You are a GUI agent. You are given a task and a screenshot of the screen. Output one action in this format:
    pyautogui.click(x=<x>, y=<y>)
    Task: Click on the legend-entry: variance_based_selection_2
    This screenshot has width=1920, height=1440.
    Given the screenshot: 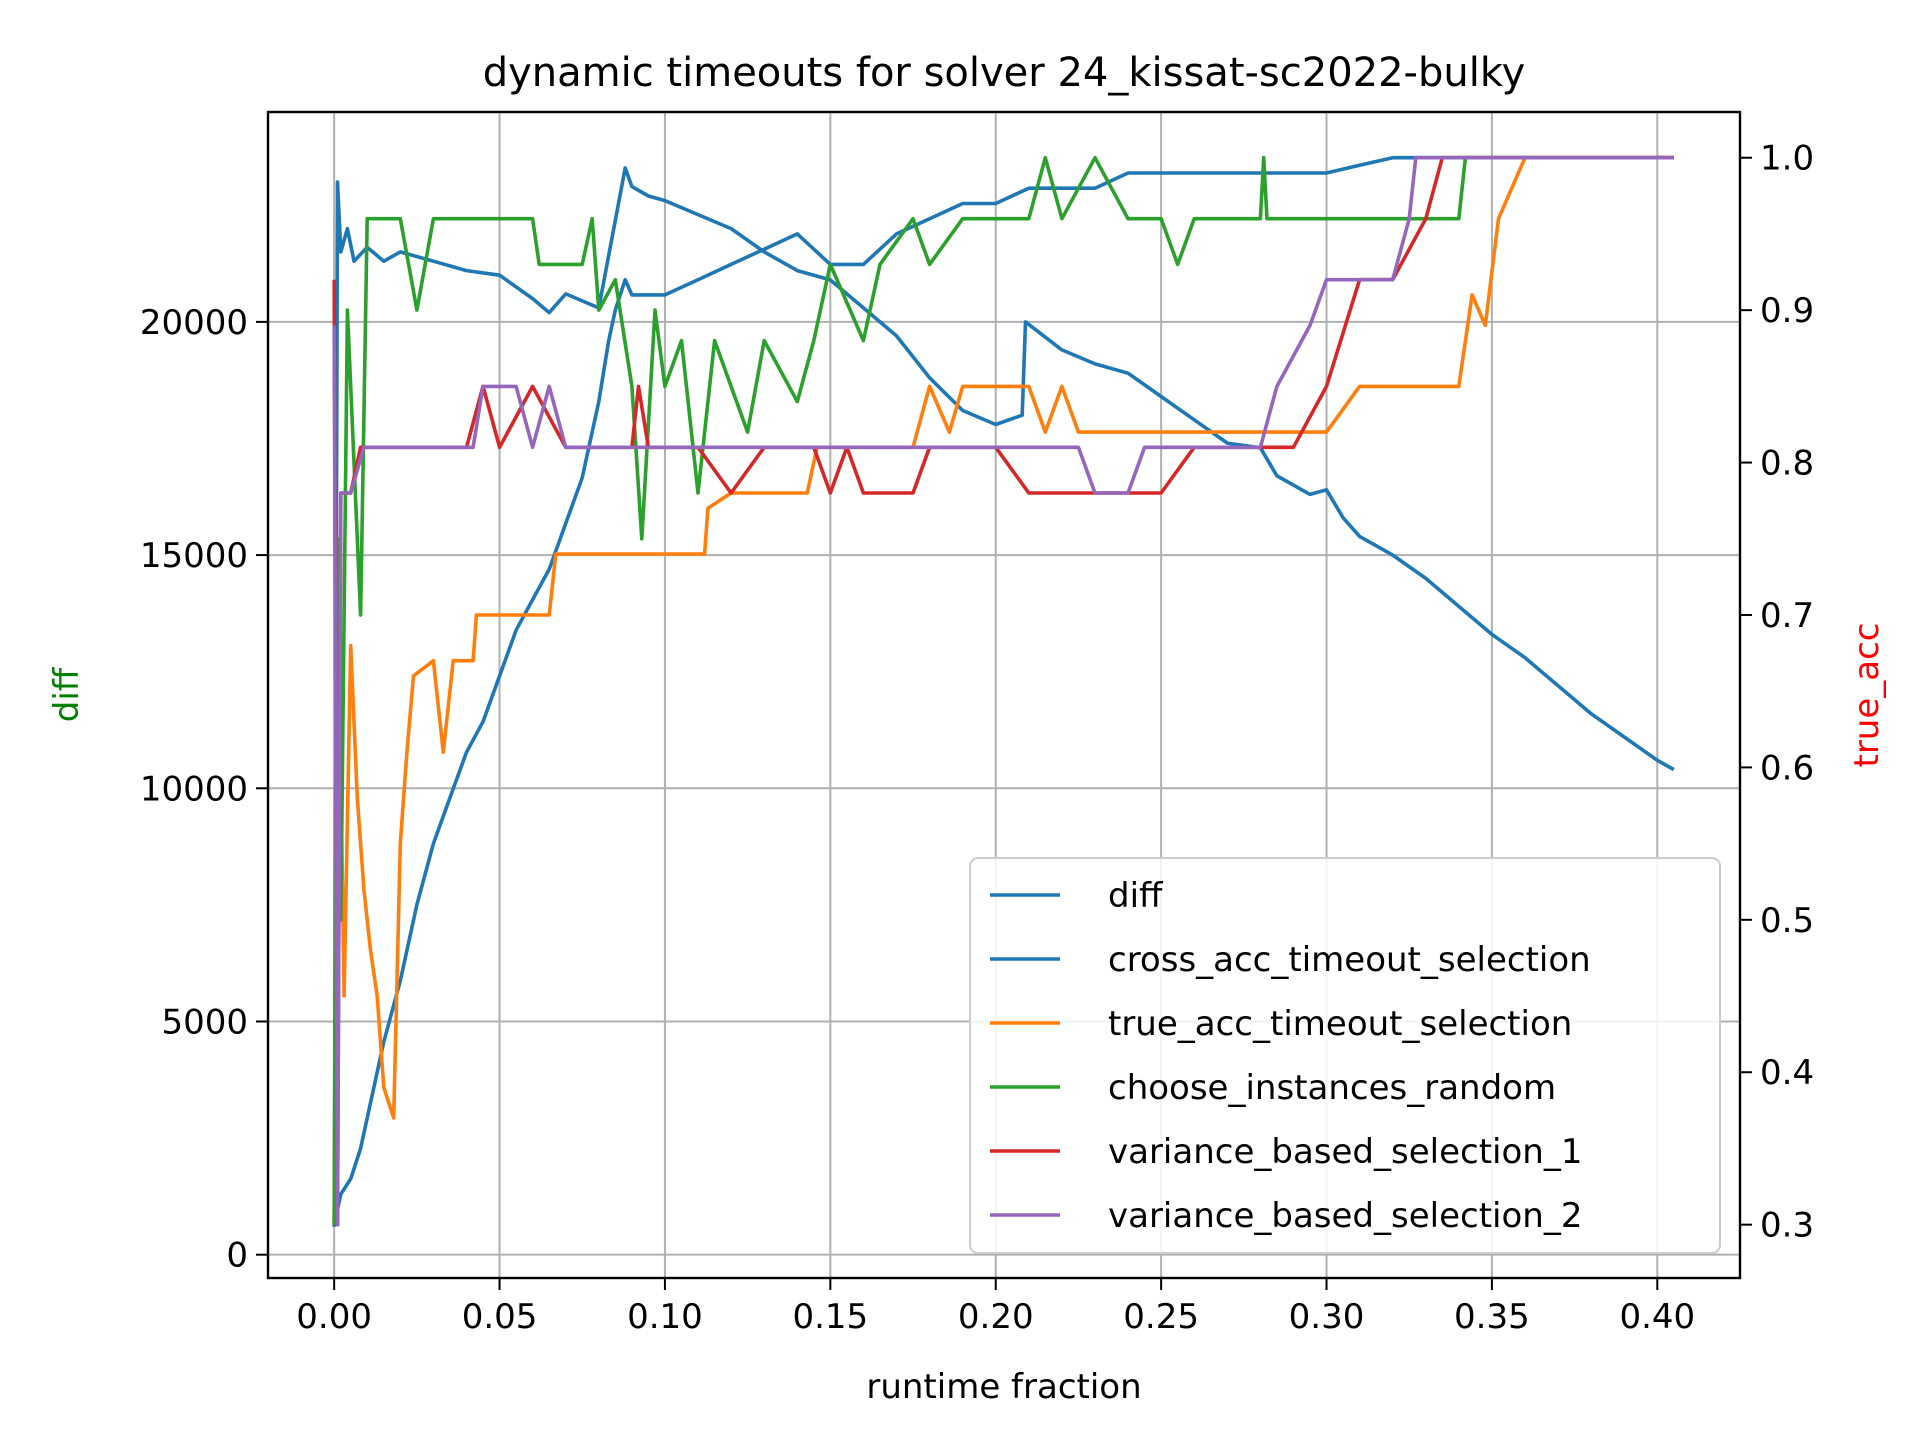 What is the action you would take?
    pyautogui.click(x=1286, y=1216)
    